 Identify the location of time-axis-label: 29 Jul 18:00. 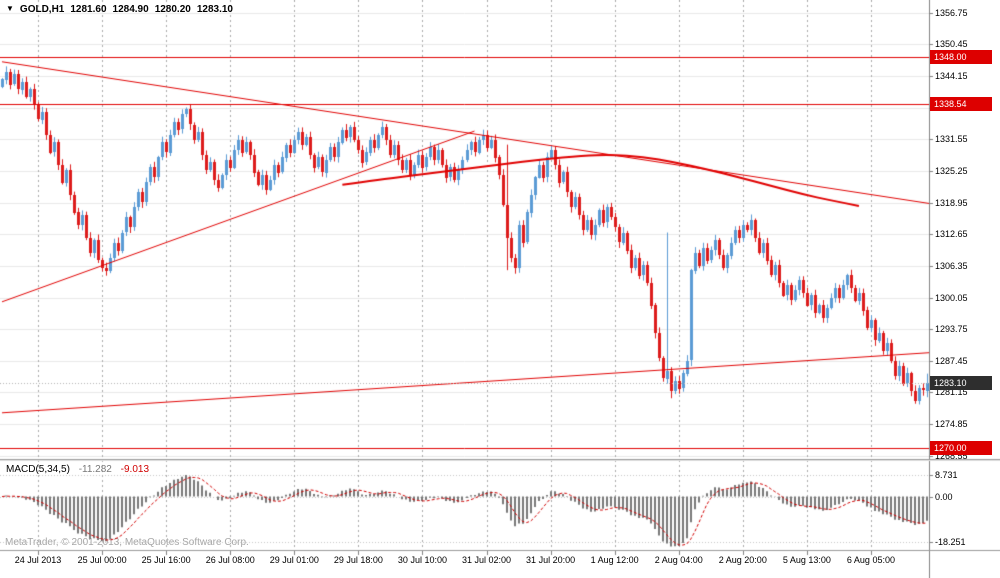
(358, 560).